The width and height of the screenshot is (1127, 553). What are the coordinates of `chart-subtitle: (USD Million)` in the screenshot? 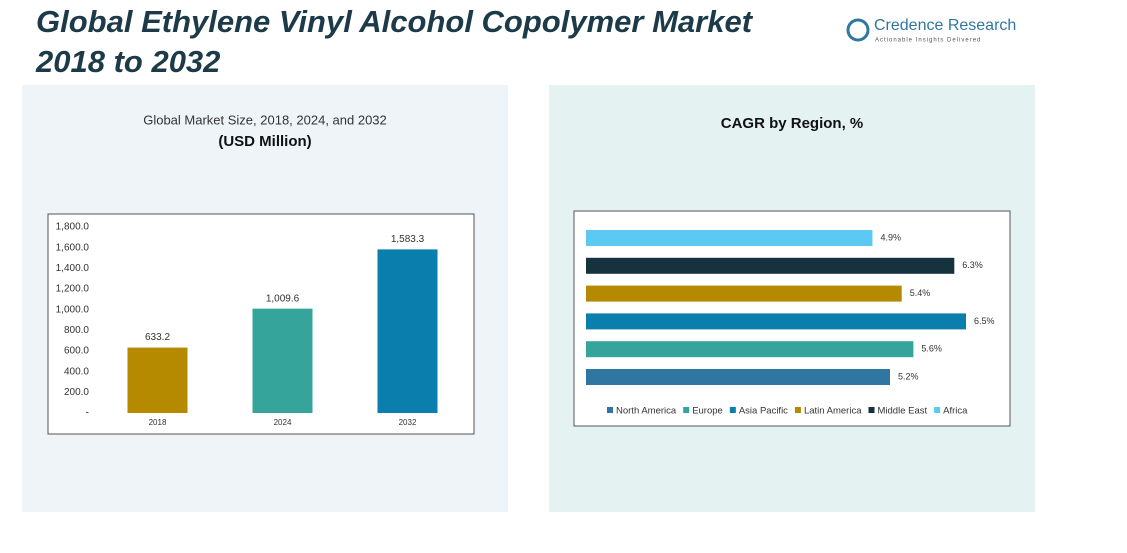 It's located at (264, 141).